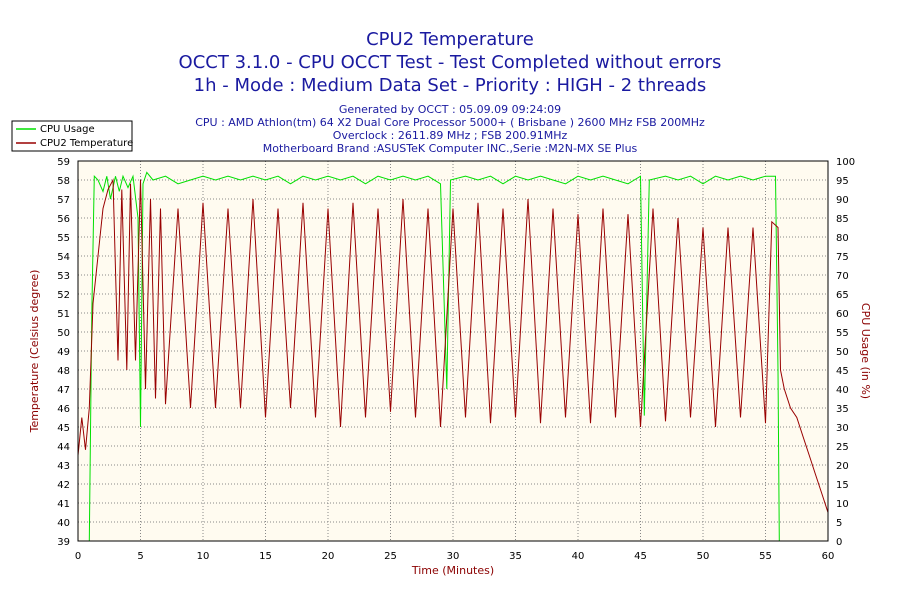 The image size is (900, 600). Describe the element at coordinates (842, 466) in the screenshot. I see `y-tick-label-right: 20` at that location.